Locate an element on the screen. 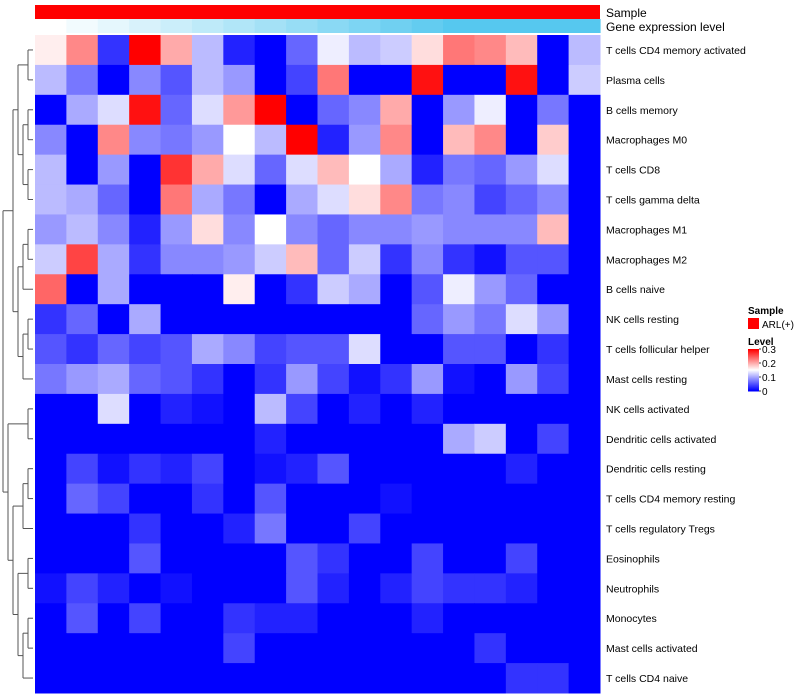 The height and width of the screenshot is (700, 800). row-label: Dendritic cells resting is located at coordinates (656, 470).